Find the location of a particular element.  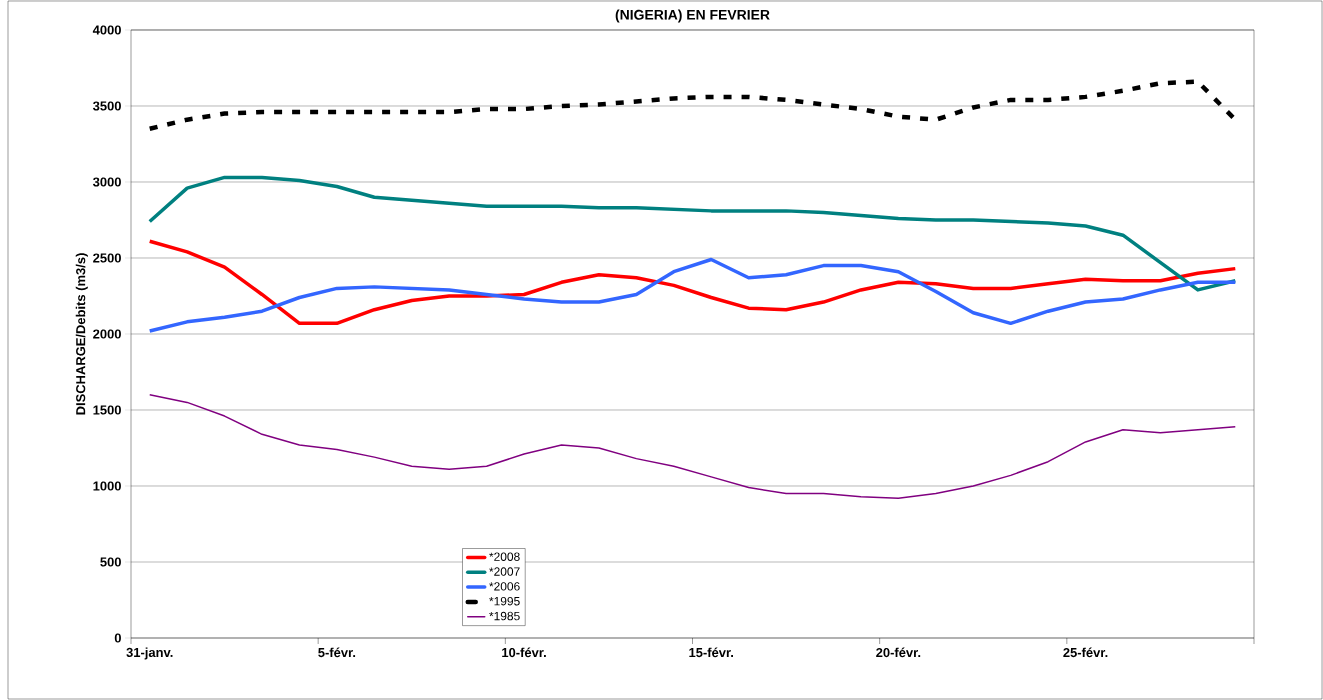

legend-label: *2006 is located at coordinates (504, 586).